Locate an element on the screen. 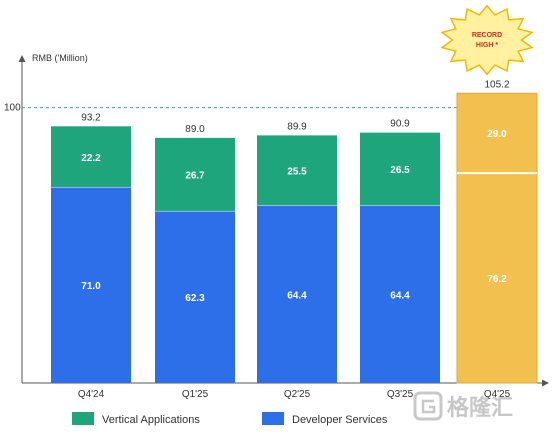 The image size is (560, 442). x-tick-label: Q2'25 is located at coordinates (297, 394).